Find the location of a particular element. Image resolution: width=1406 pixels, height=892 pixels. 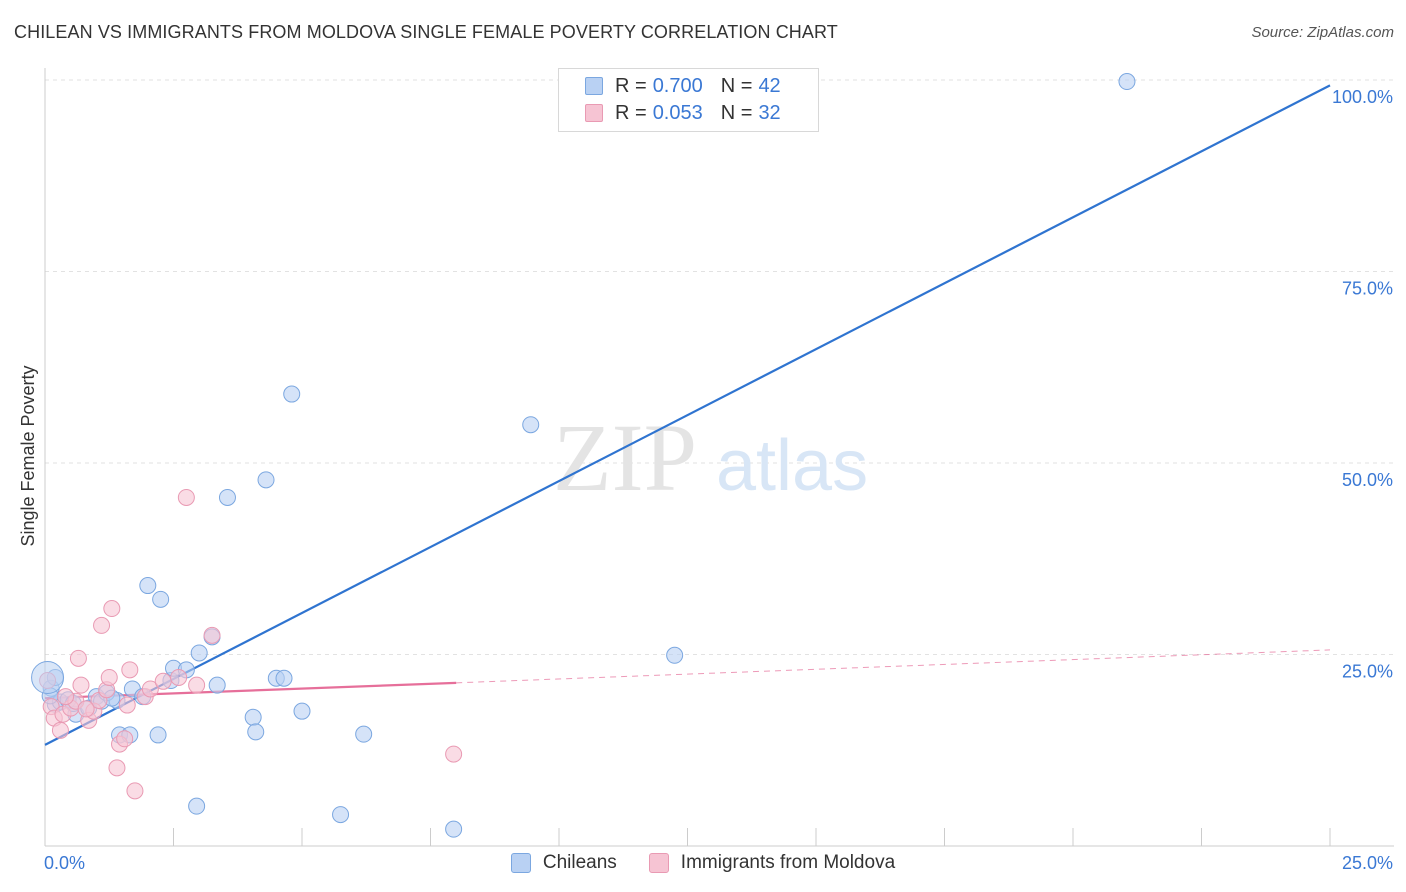

point-chilean-cluster is located at coordinates (48, 677).